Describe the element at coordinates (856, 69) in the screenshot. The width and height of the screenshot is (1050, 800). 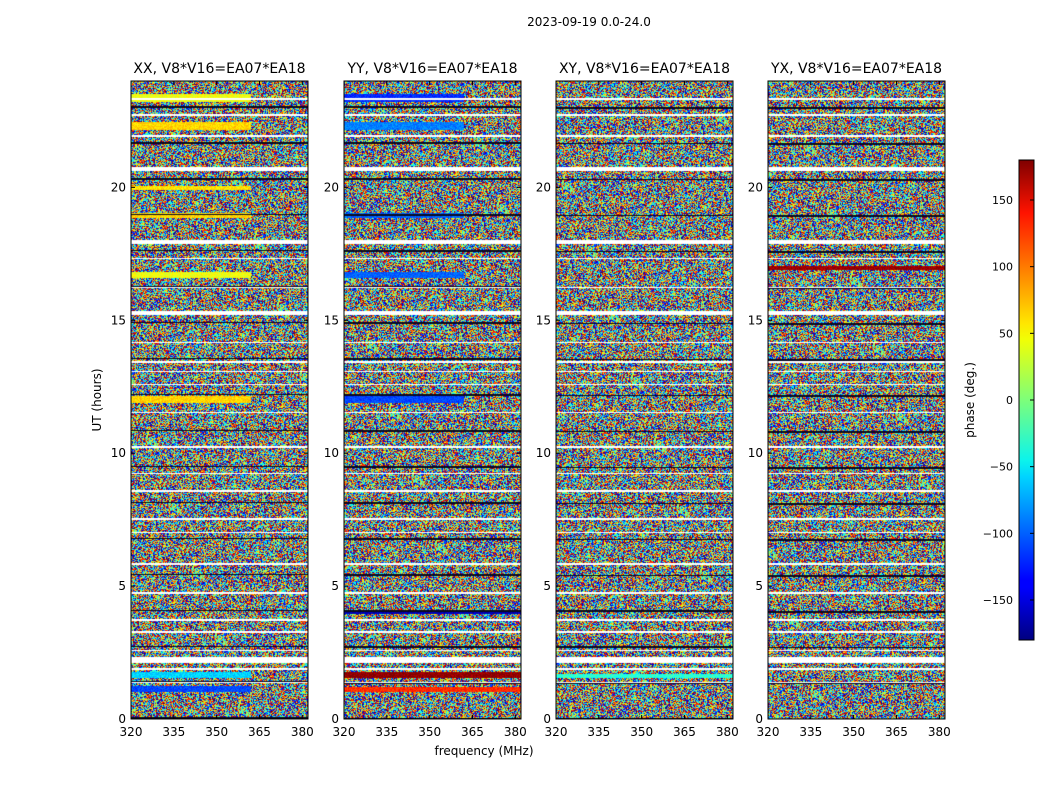
I see `panel-title: YX, V8*V16=EA07*EA18` at that location.